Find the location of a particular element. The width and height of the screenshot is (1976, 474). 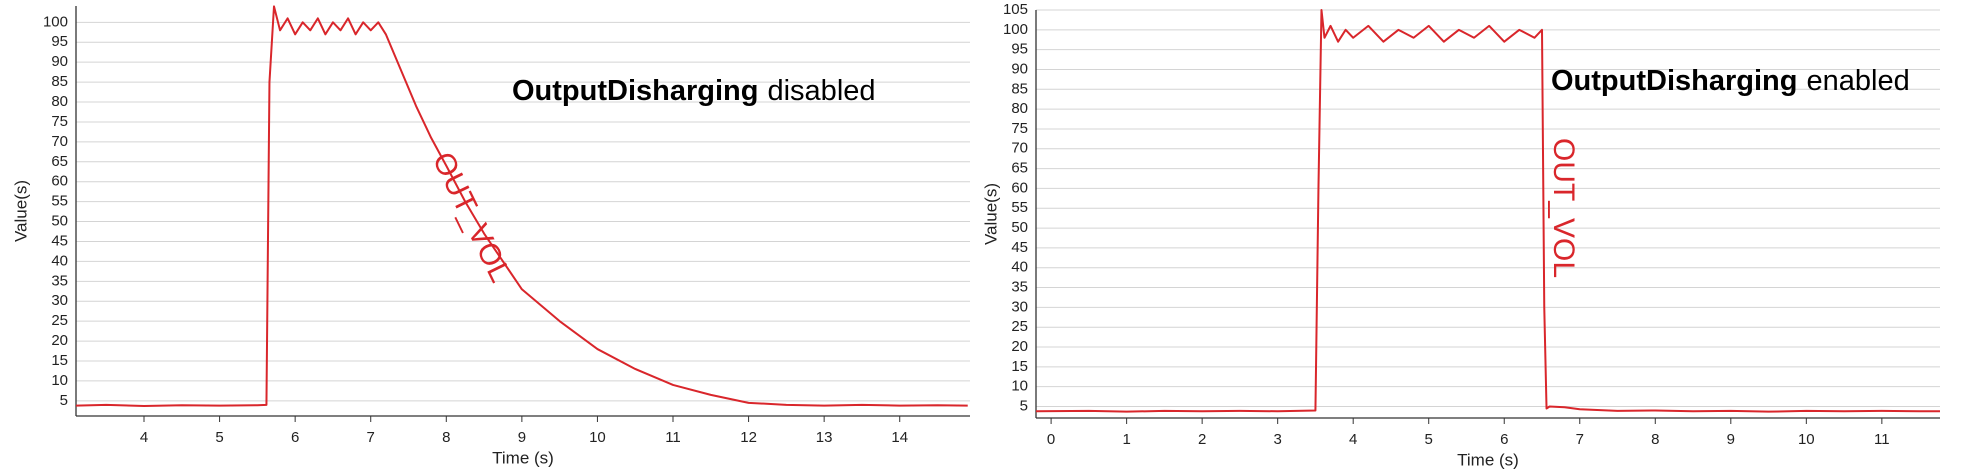

x-tick-label: 1 is located at coordinates (1126, 439).